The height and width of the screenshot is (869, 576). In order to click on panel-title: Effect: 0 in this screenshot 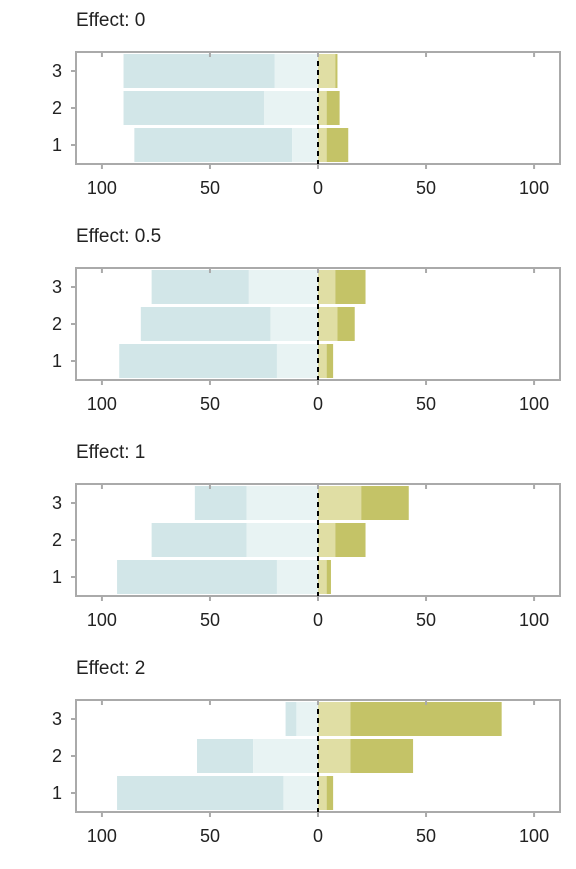, I will do `click(110, 20)`.